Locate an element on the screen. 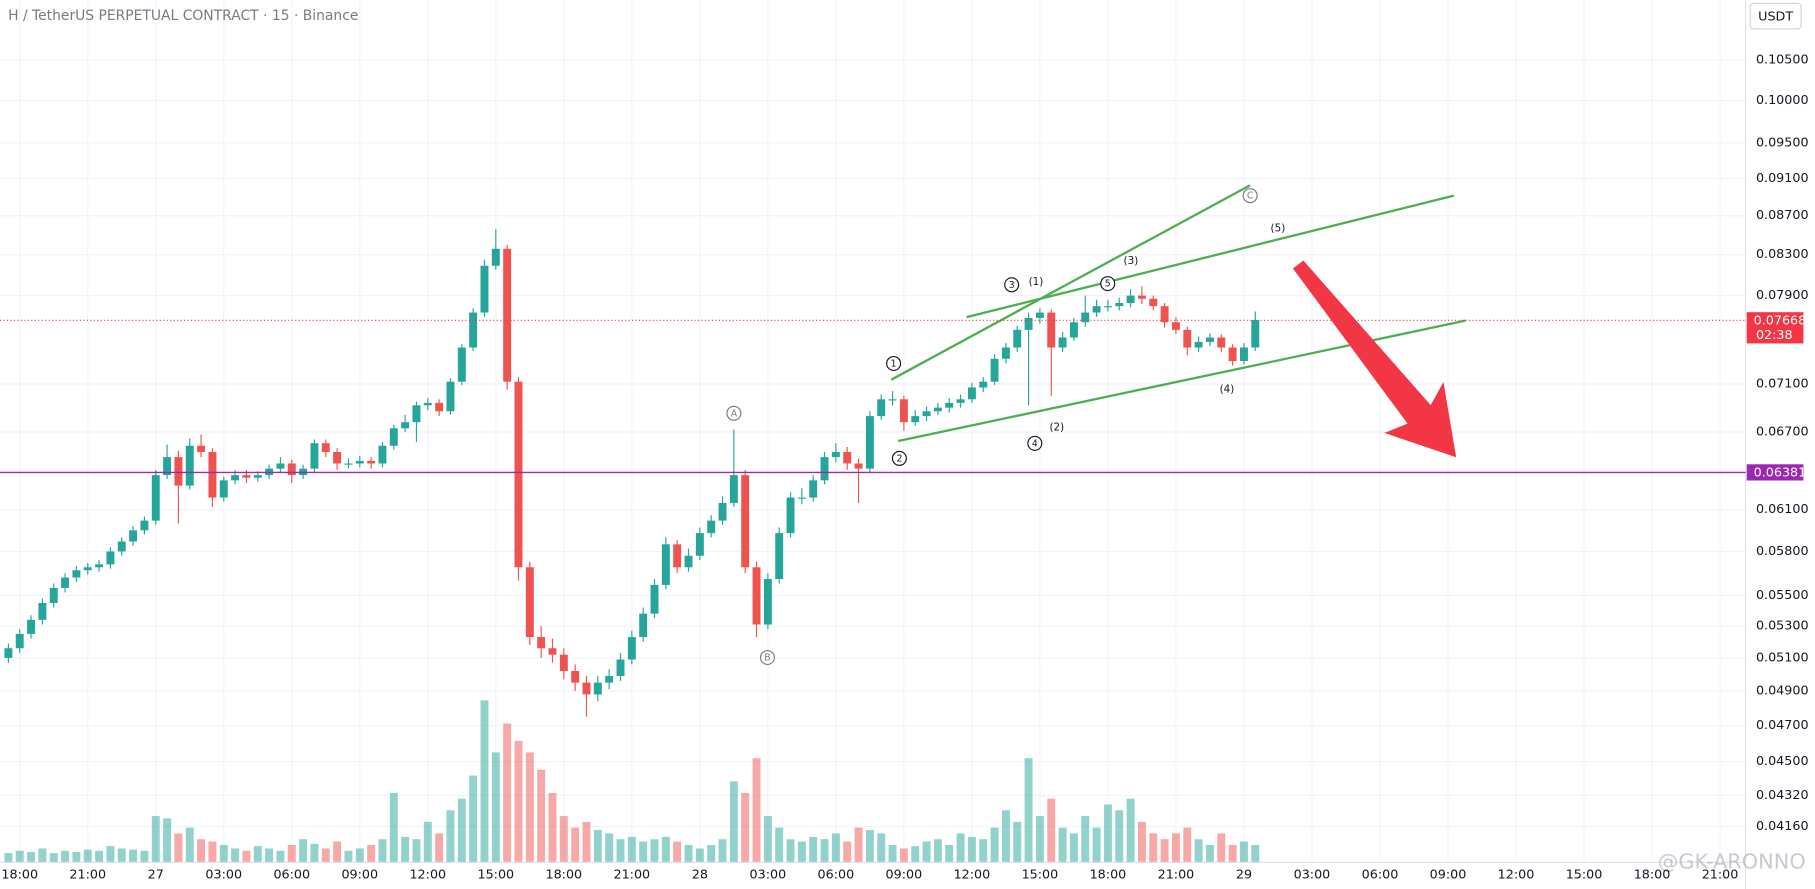 This screenshot has width=1815, height=889. wave-label: (3) is located at coordinates (1131, 261).